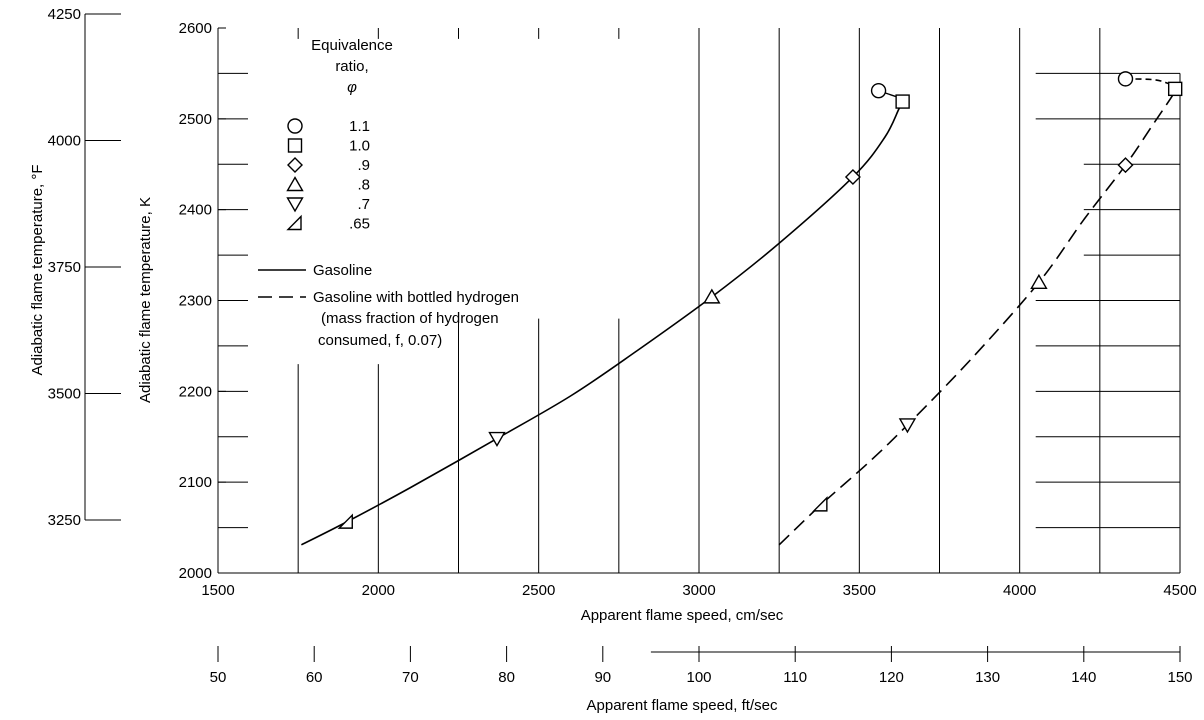 This screenshot has height=720, width=1204. Describe the element at coordinates (195, 301) in the screenshot. I see `y-tick-label: 2300` at that location.